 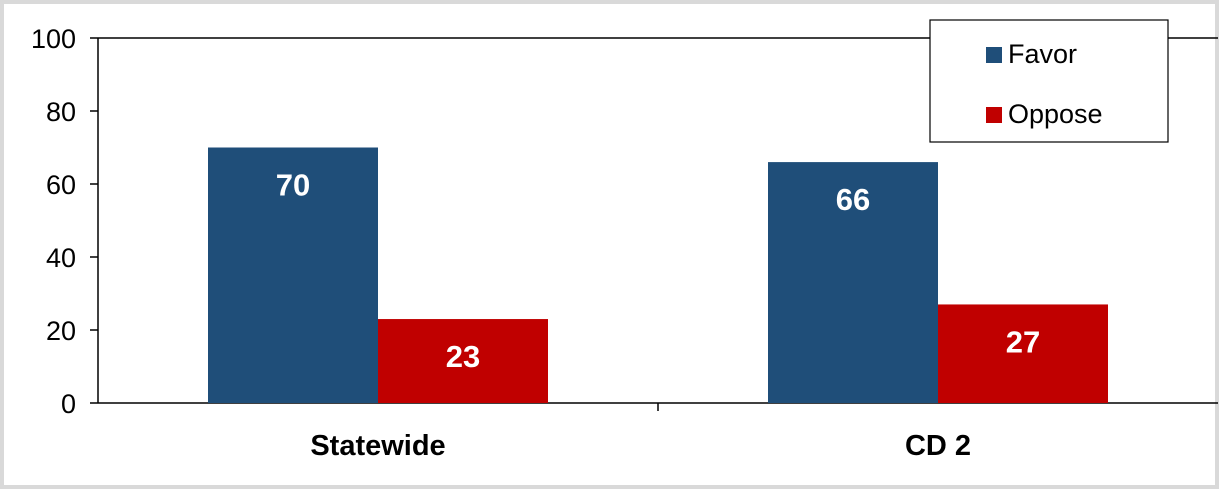 I want to click on legend-box, so click(x=1049, y=81).